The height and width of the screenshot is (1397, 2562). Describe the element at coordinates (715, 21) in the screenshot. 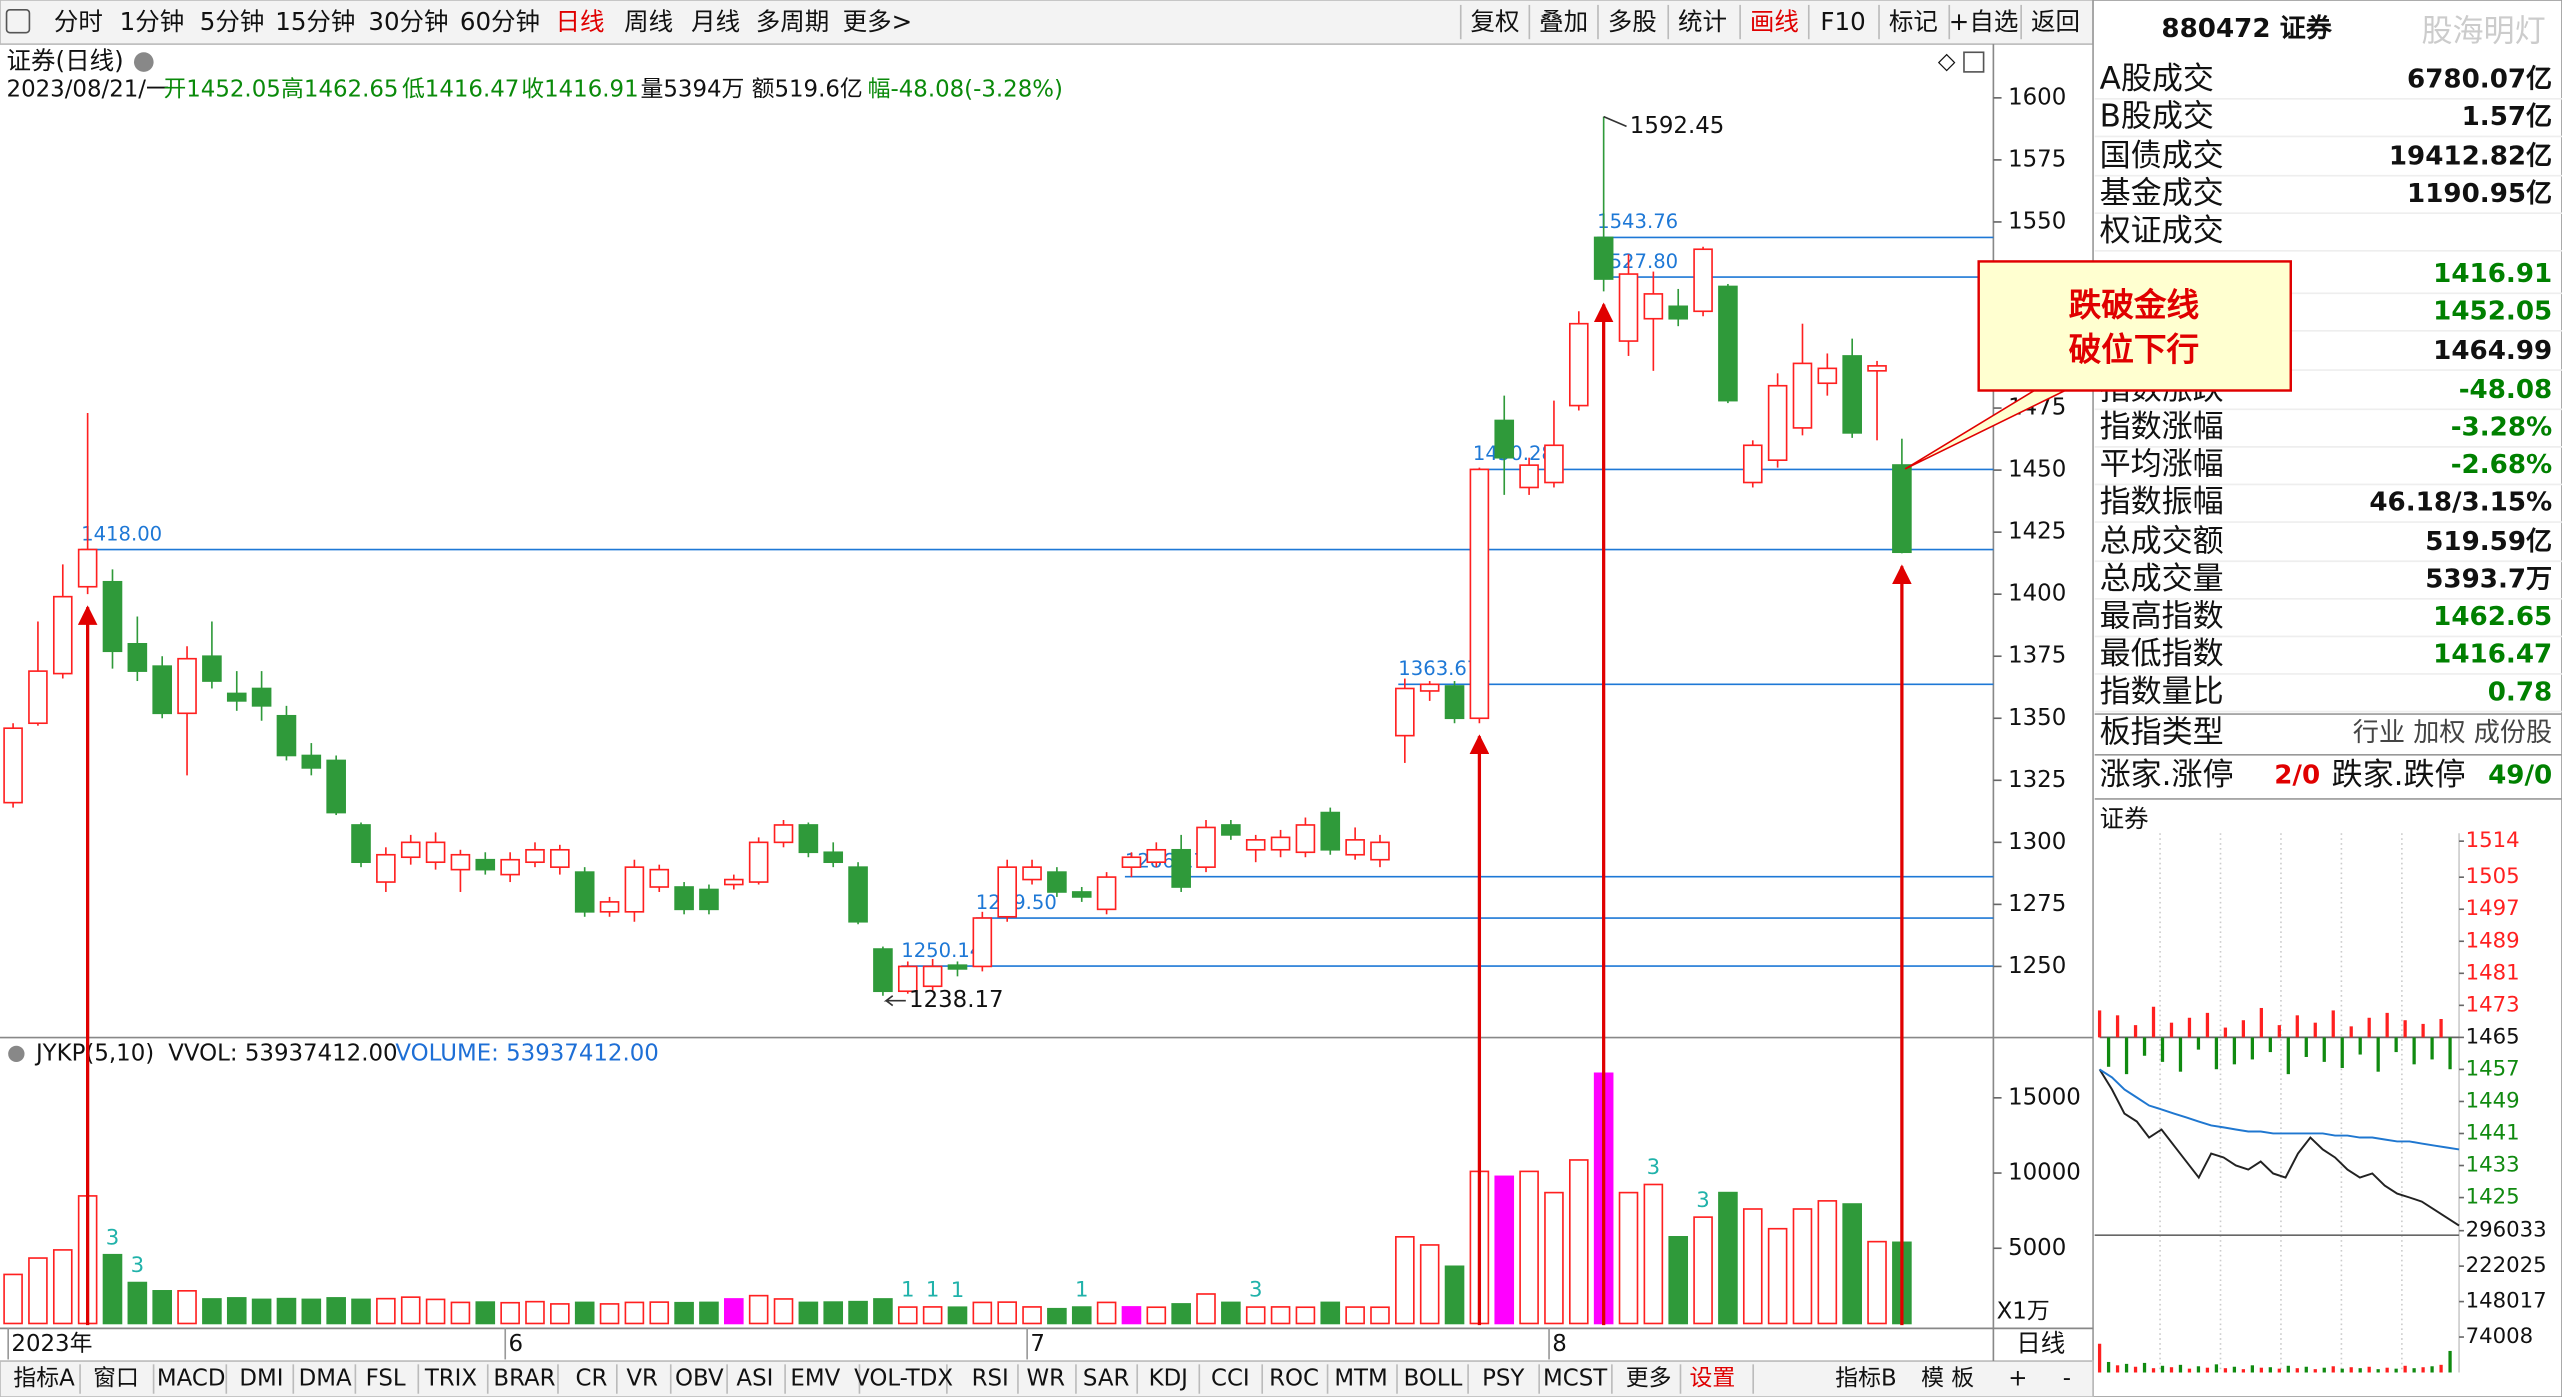

I see `period-tab: 月线` at that location.